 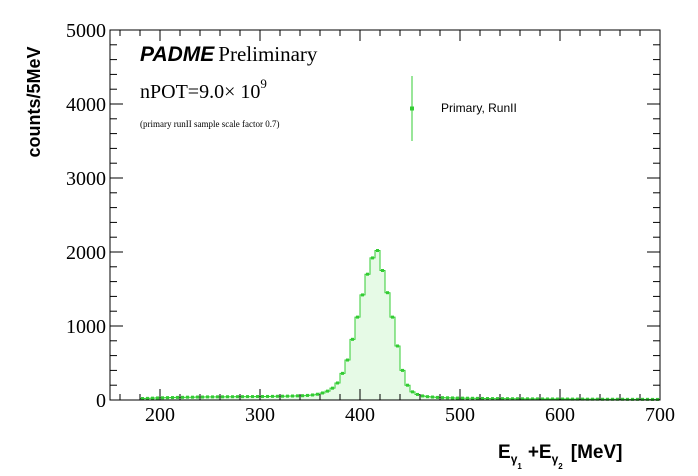 I want to click on x-axis-title: Eγ1+Eγ2[MeV], so click(x=560, y=456).